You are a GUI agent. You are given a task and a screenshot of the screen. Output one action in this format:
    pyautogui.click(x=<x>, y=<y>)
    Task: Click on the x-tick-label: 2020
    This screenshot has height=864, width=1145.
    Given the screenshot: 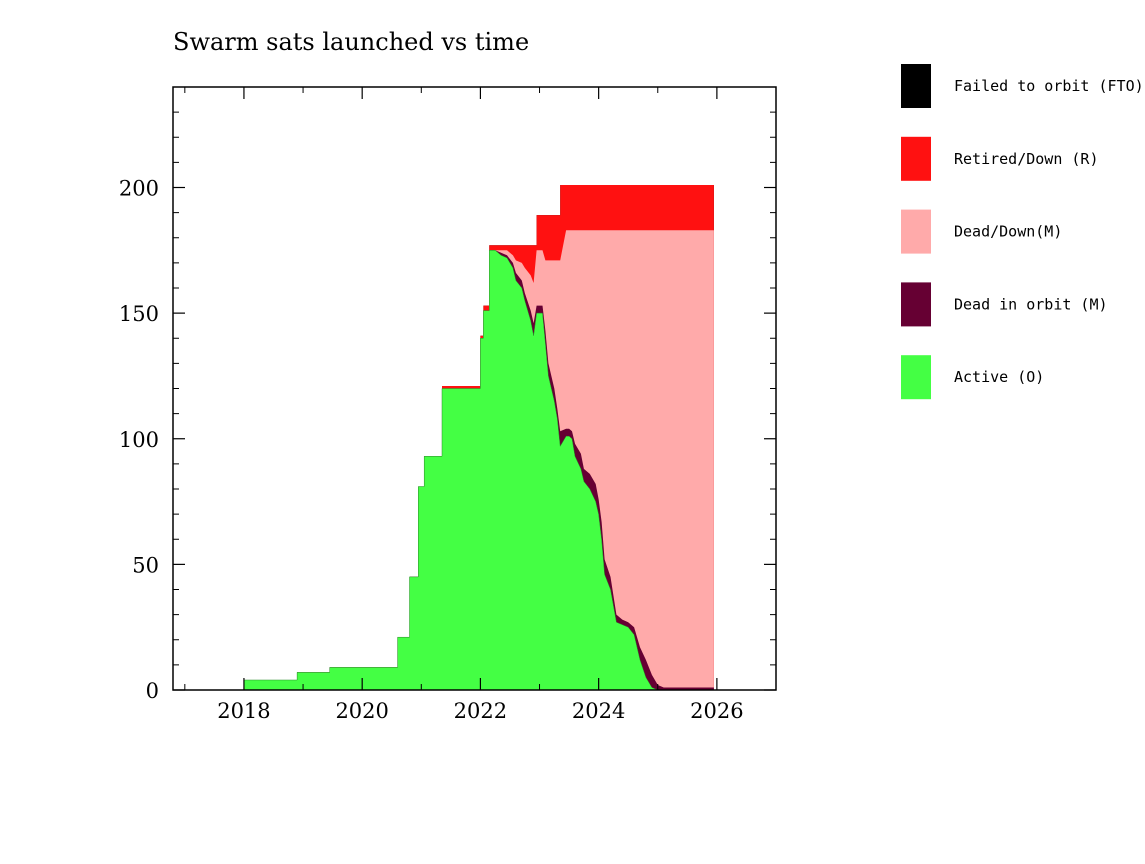 What is the action you would take?
    pyautogui.click(x=361, y=711)
    